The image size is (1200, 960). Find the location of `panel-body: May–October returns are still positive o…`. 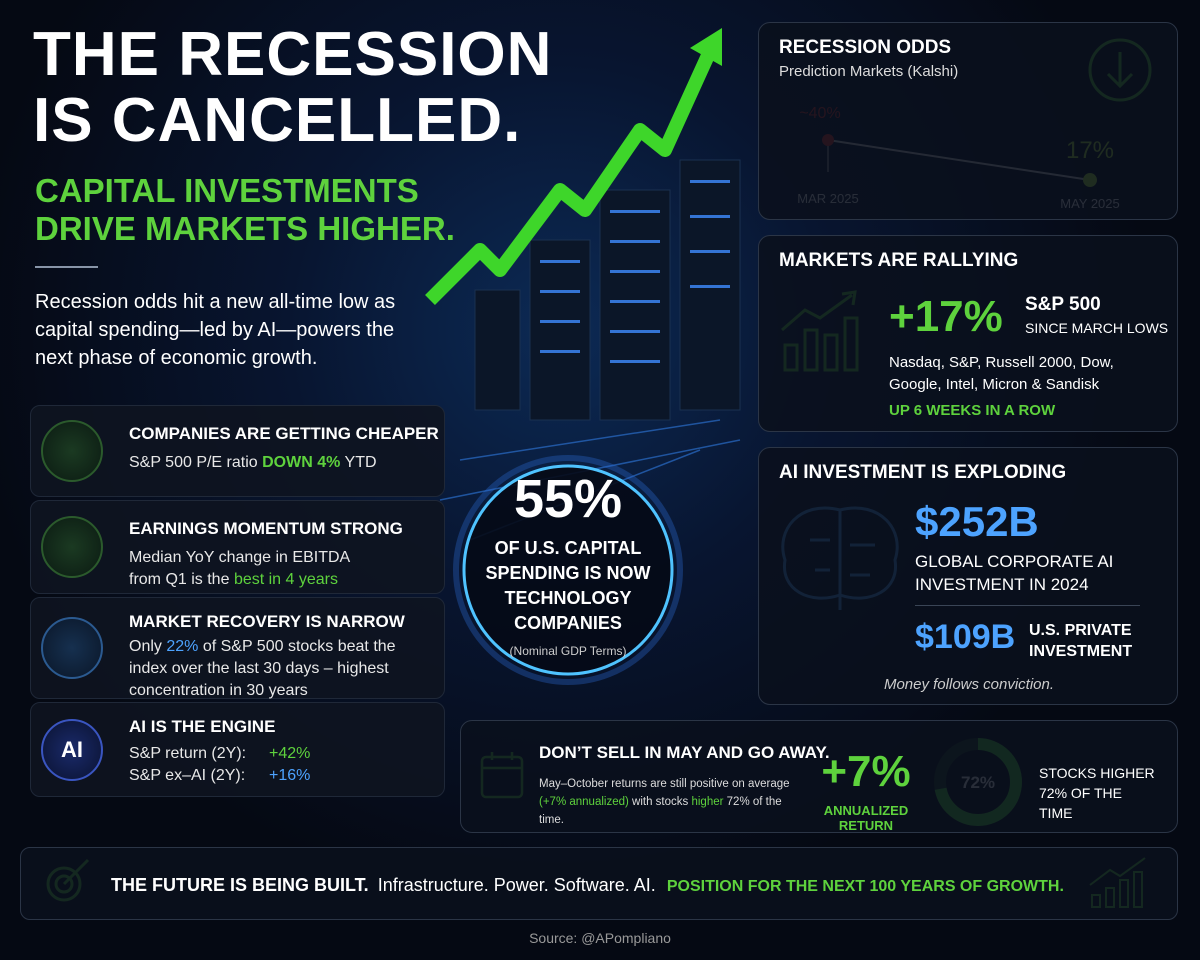

panel-body: May–October returns are still positive o… is located at coordinates (669, 802).